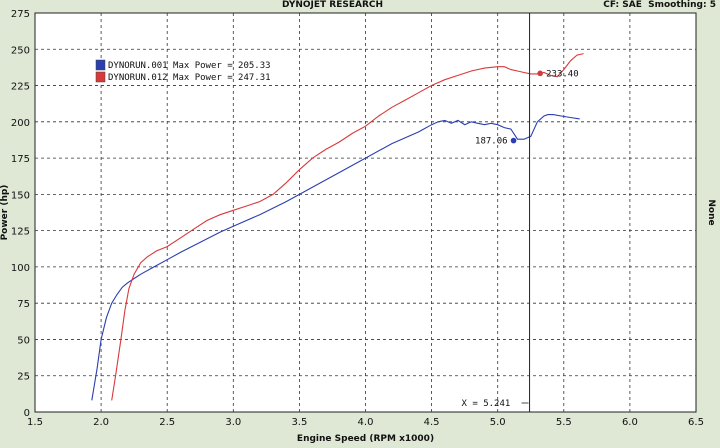 The width and height of the screenshot is (720, 448). What do you see at coordinates (299, 422) in the screenshot?
I see `x-tick-label: 3.5` at bounding box center [299, 422].